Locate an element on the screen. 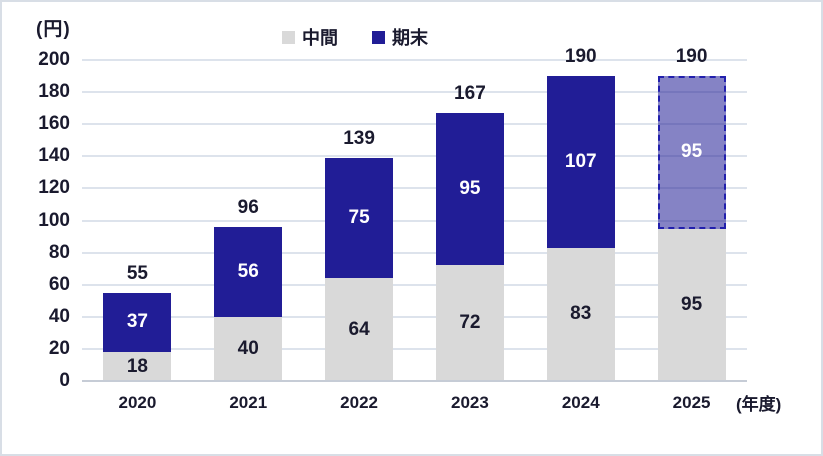  ytick-label-40: 40 is located at coordinates (59, 316).